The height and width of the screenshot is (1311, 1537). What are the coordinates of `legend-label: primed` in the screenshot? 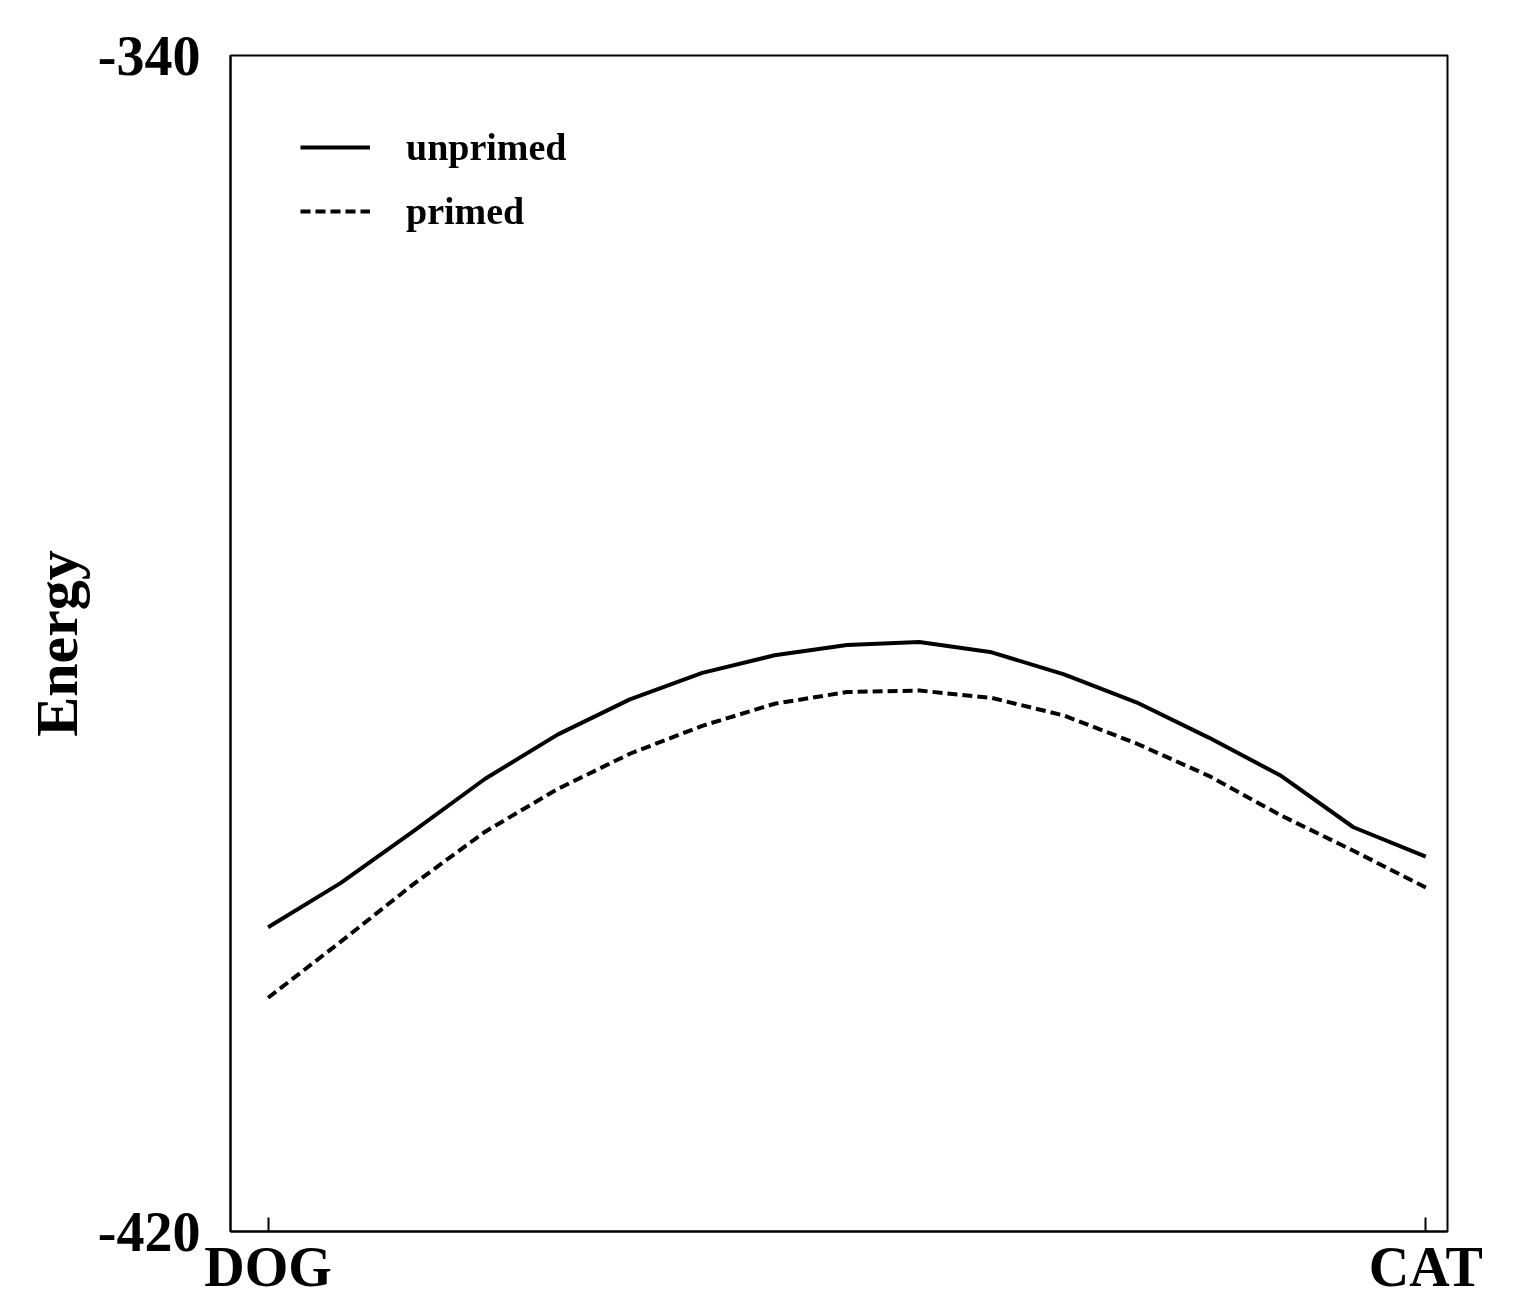 It's located at (465, 211).